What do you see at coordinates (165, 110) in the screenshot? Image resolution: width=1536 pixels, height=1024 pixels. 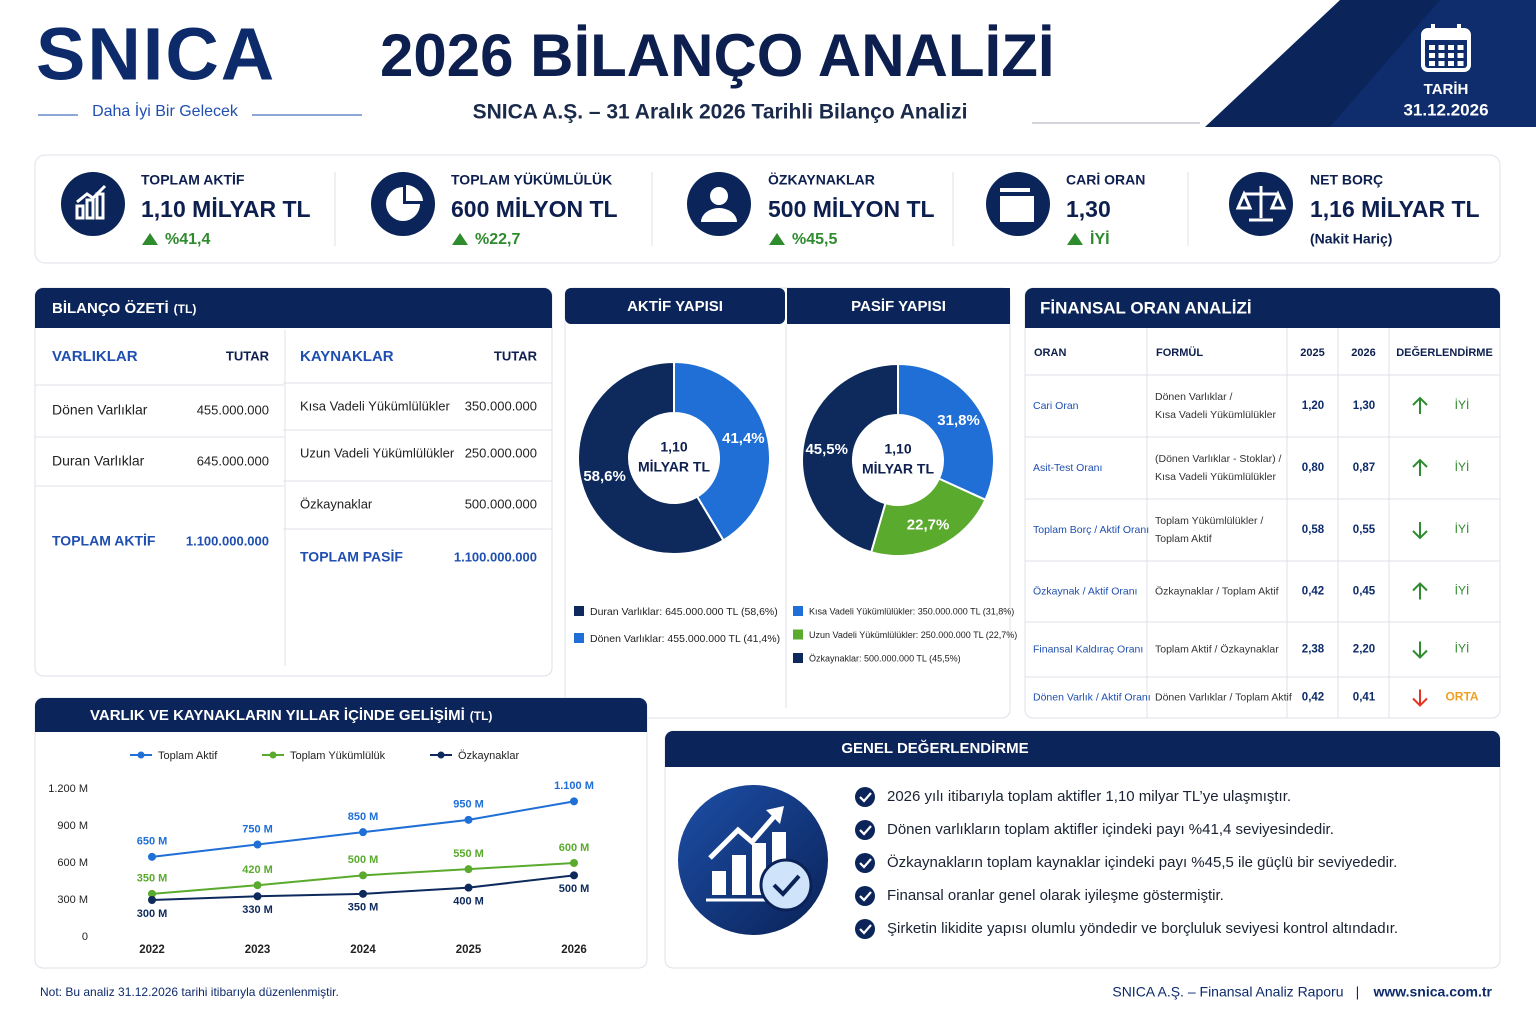 I see `tagline: Daha İyi Bir Gelecek` at bounding box center [165, 110].